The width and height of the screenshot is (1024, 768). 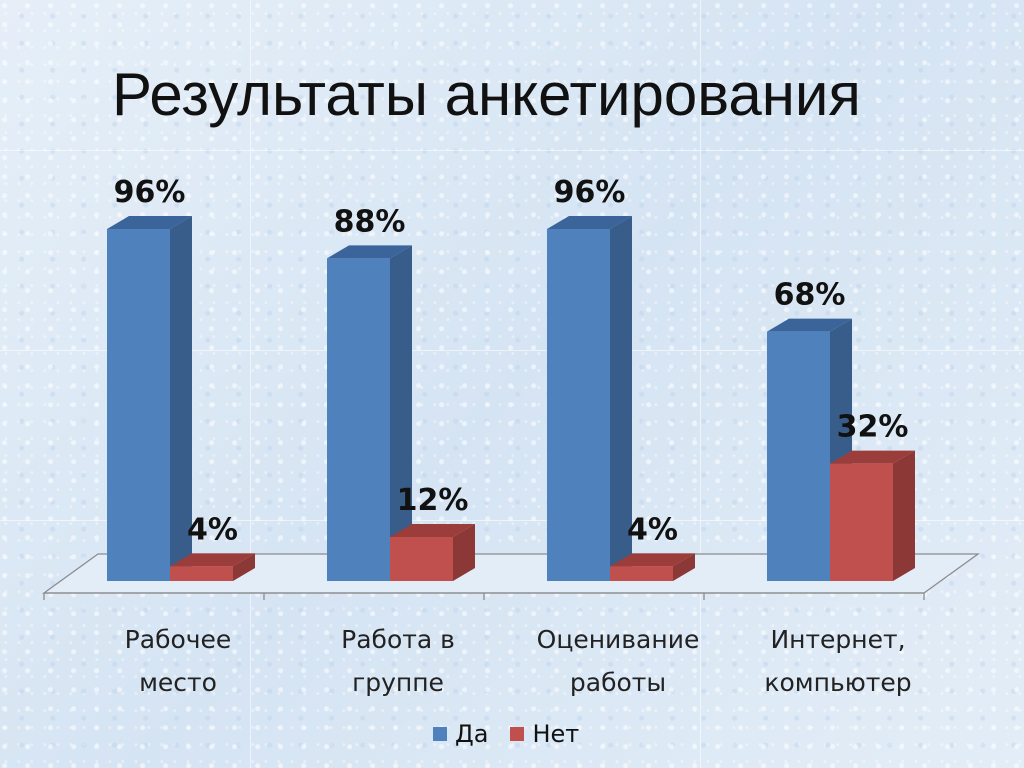 I want to click on legend-swatch-yes, so click(x=440, y=734).